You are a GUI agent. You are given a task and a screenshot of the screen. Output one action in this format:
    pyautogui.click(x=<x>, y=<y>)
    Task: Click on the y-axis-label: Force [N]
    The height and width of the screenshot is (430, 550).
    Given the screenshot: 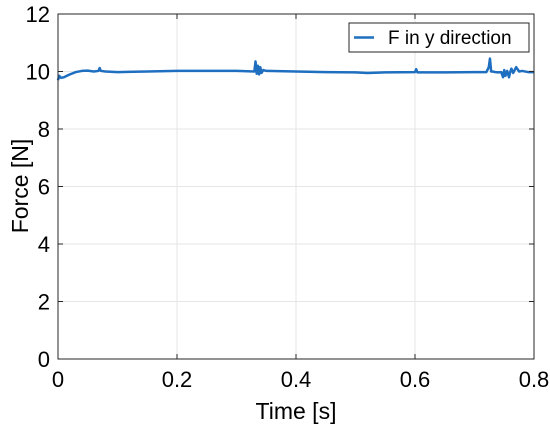 What is the action you would take?
    pyautogui.click(x=20, y=186)
    